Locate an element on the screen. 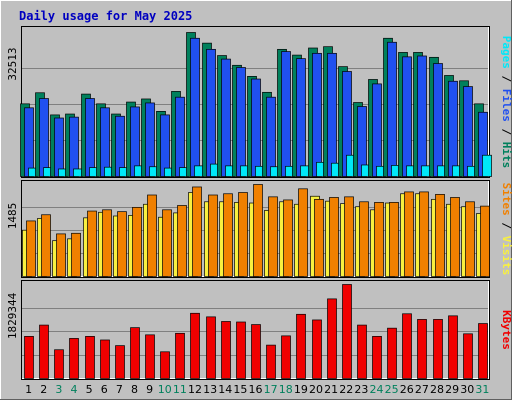  legend-entry: Pages is located at coordinates (506, 52).